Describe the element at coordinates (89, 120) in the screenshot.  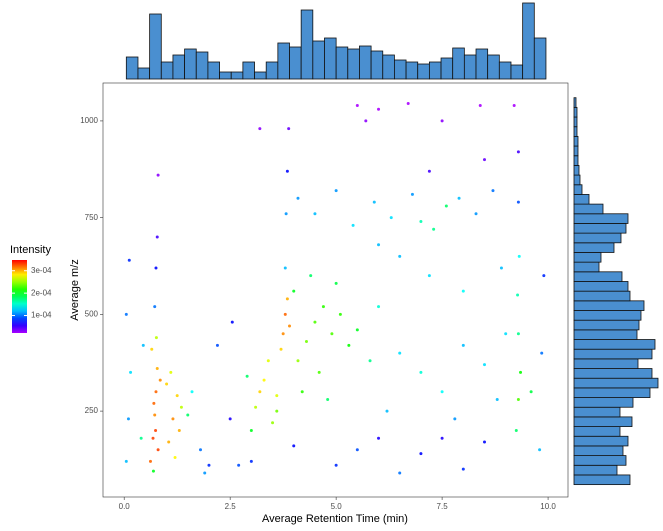
I see `y-tick-label: 1000` at that location.